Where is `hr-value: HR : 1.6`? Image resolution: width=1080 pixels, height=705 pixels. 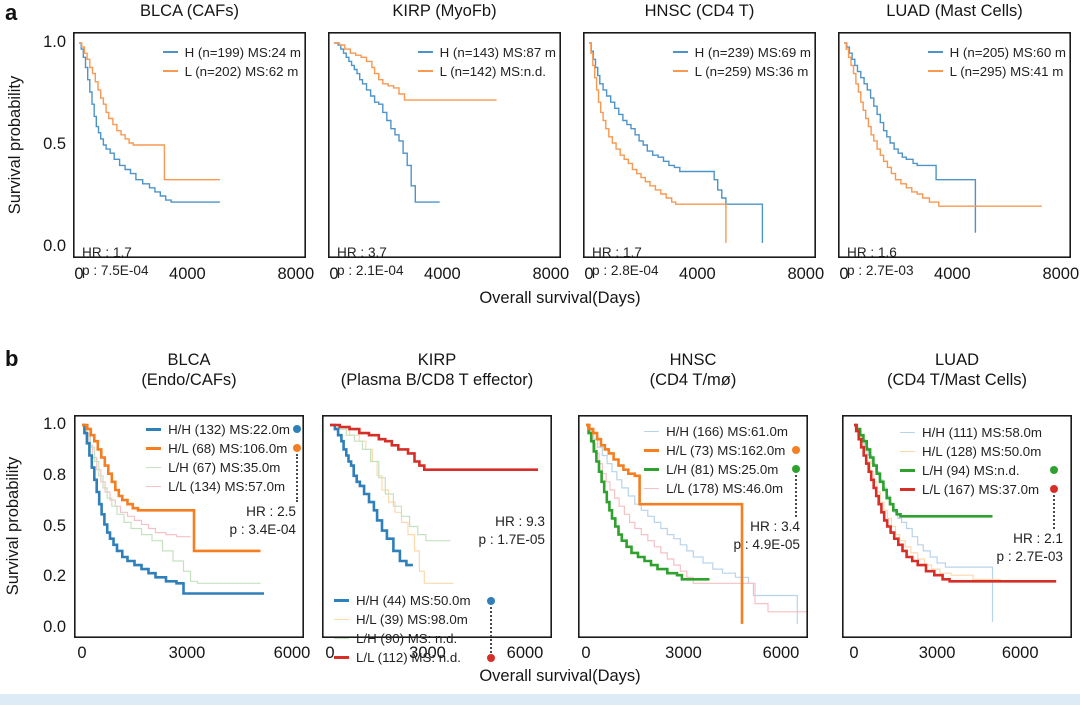 hr-value: HR : 1.6 is located at coordinates (872, 252).